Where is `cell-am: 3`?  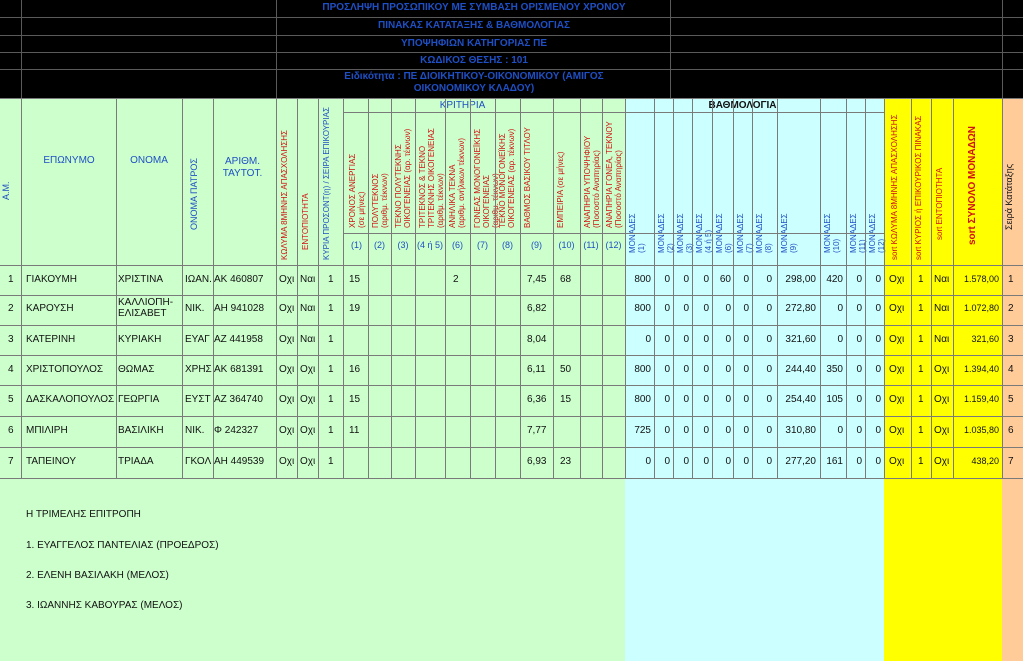
cell-am: 3 is located at coordinates (11, 339).